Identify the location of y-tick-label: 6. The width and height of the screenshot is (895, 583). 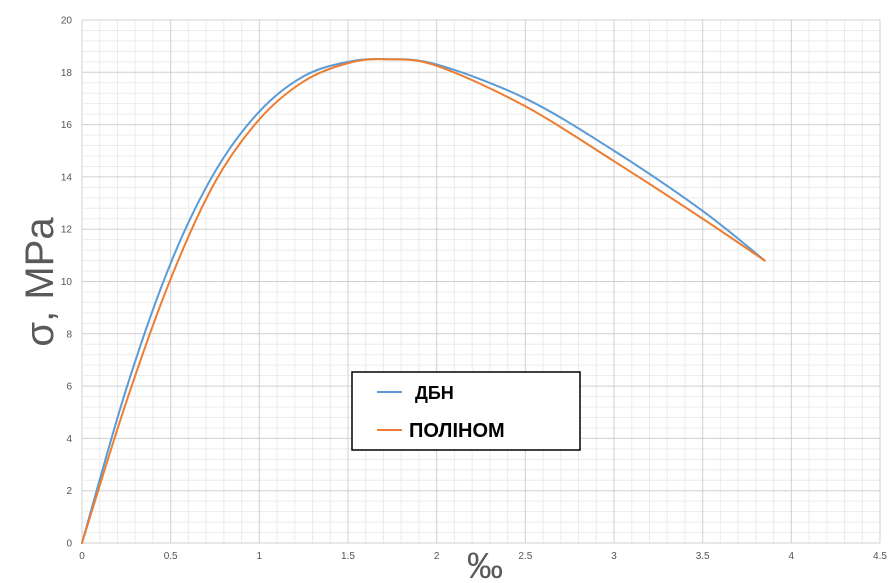
(69, 387).